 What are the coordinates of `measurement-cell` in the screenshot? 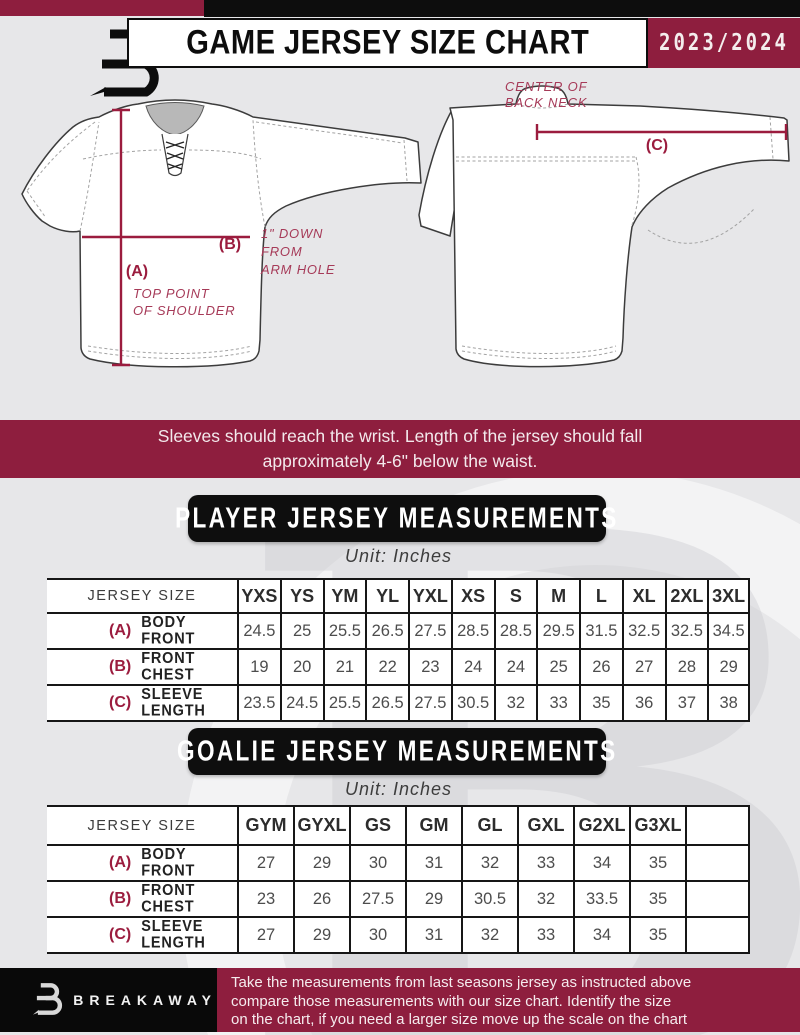 It's located at (717, 899).